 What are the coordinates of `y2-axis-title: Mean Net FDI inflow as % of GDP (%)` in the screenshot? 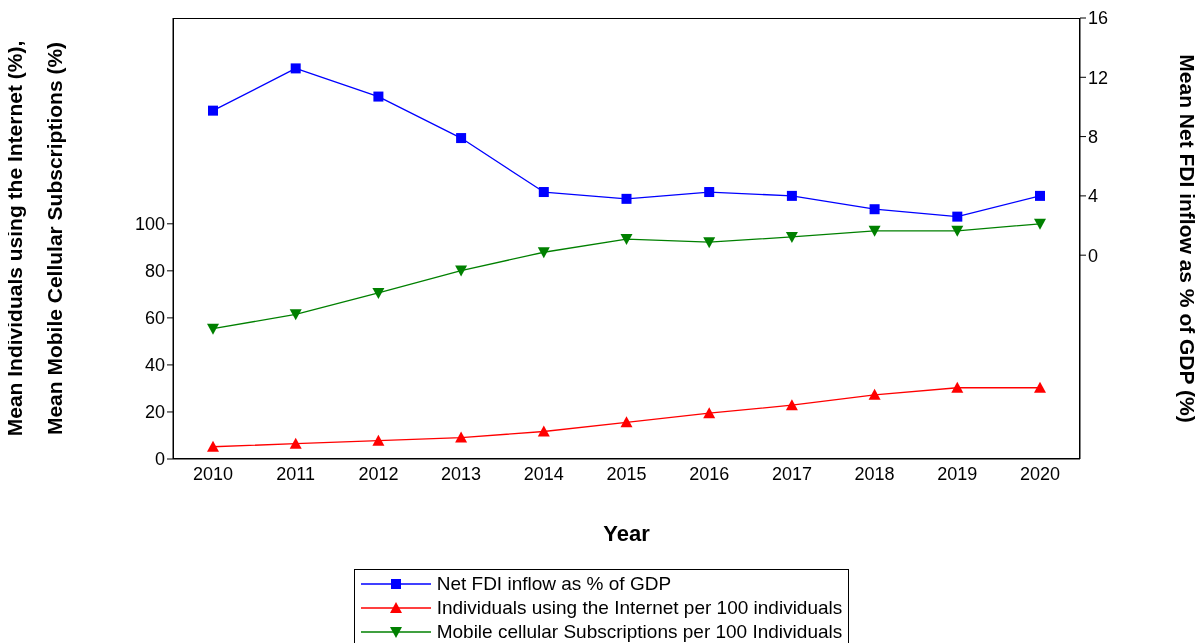 It's located at (1185, 238).